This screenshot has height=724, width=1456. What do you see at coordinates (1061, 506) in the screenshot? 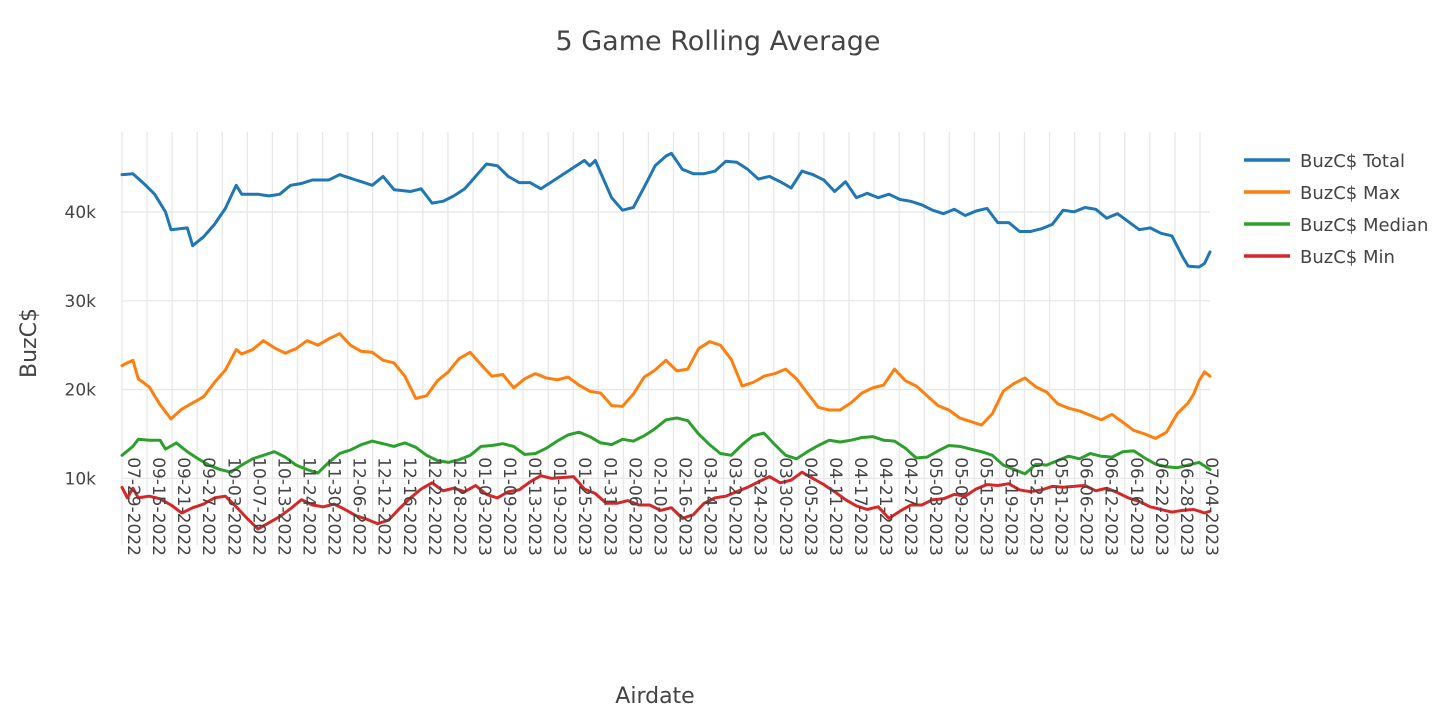
I see `x-tick-label: 05-31-2023` at bounding box center [1061, 506].